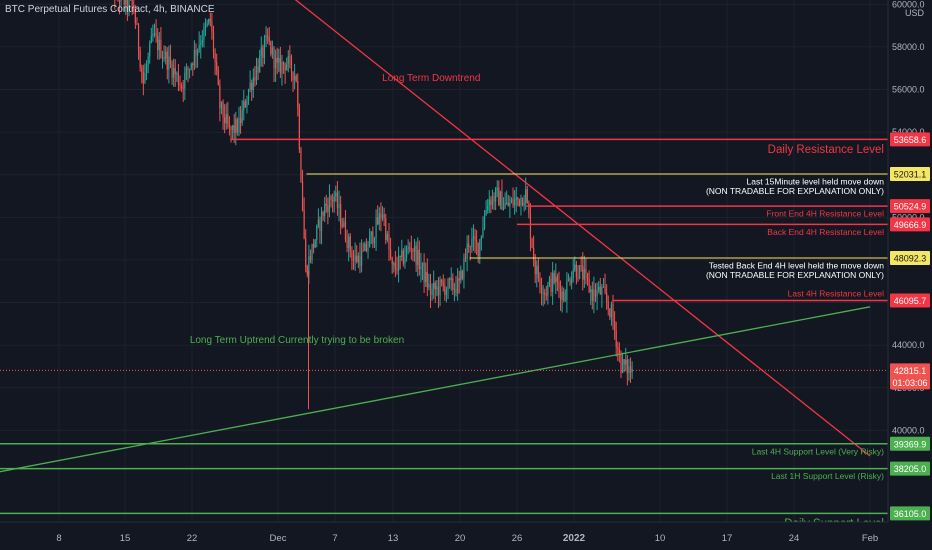 This screenshot has width=932, height=550. What do you see at coordinates (431, 78) in the screenshot?
I see `downtrend-annotation: Long Term Downtrend` at bounding box center [431, 78].